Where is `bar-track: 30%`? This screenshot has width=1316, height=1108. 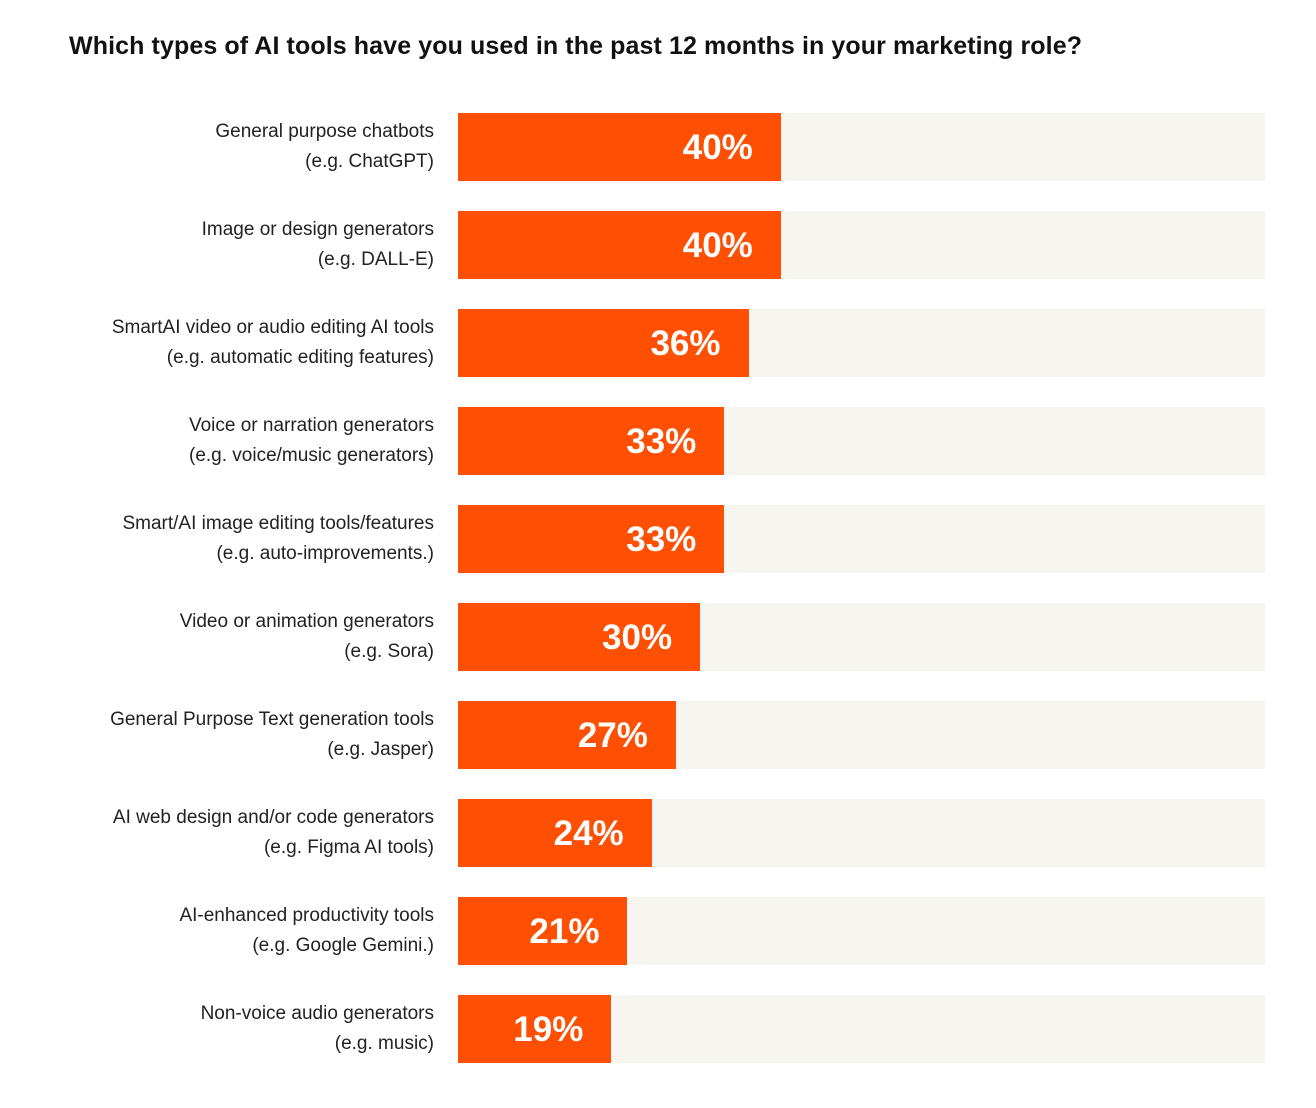
bar-track: 30% is located at coordinates (861, 637).